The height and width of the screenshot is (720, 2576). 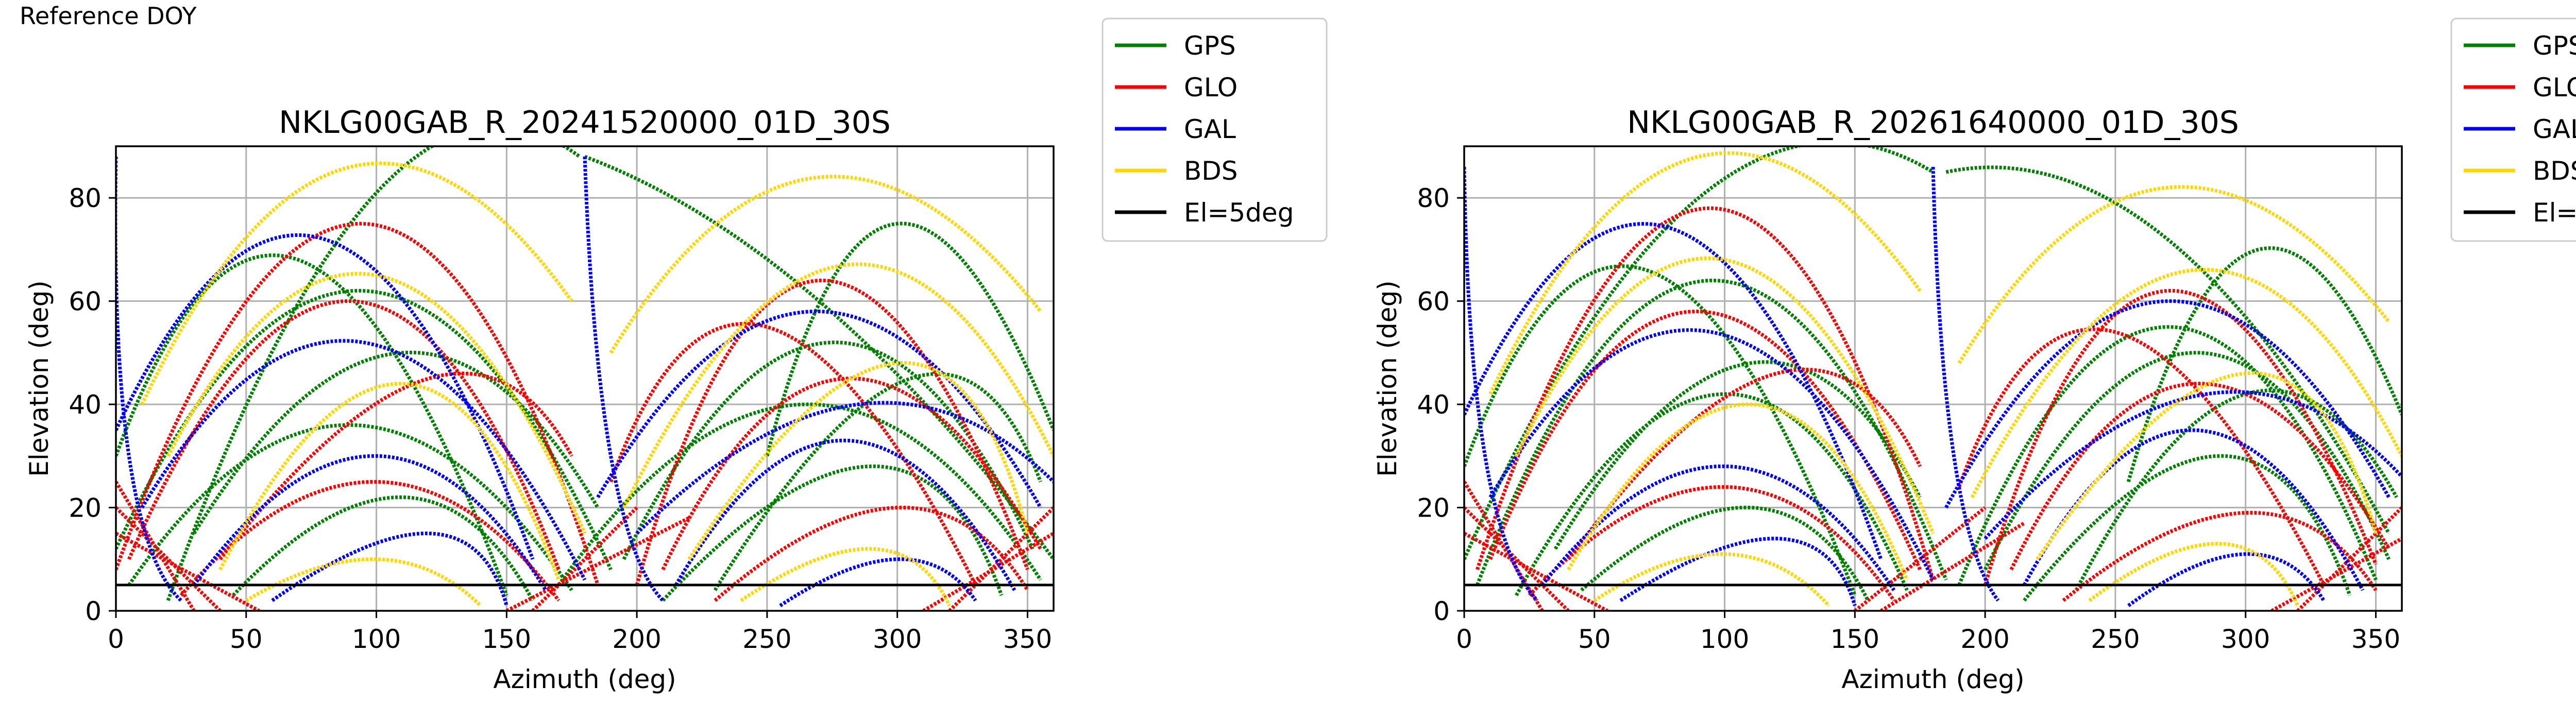 What do you see at coordinates (85, 508) in the screenshot?
I see `y-tick-label: 20` at bounding box center [85, 508].